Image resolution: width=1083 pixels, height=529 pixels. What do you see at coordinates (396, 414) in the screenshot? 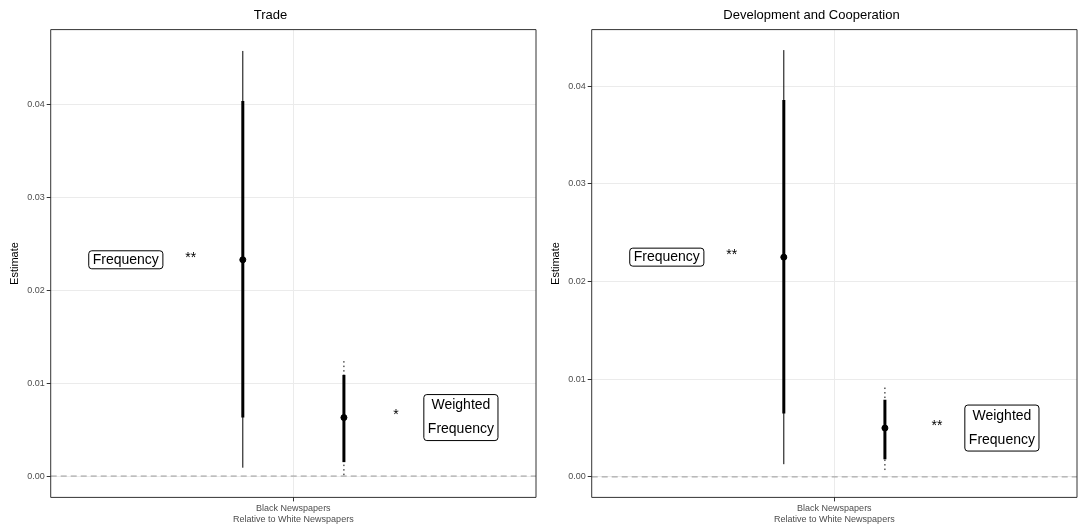
I see `annotation: *` at bounding box center [396, 414].